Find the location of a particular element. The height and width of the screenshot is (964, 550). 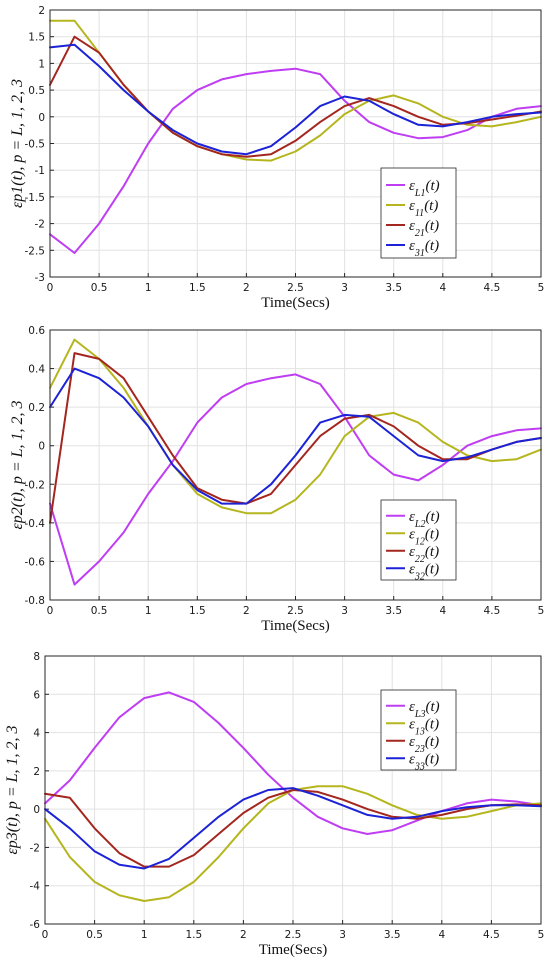

y-tick-label: 1.5 is located at coordinates (36, 38).